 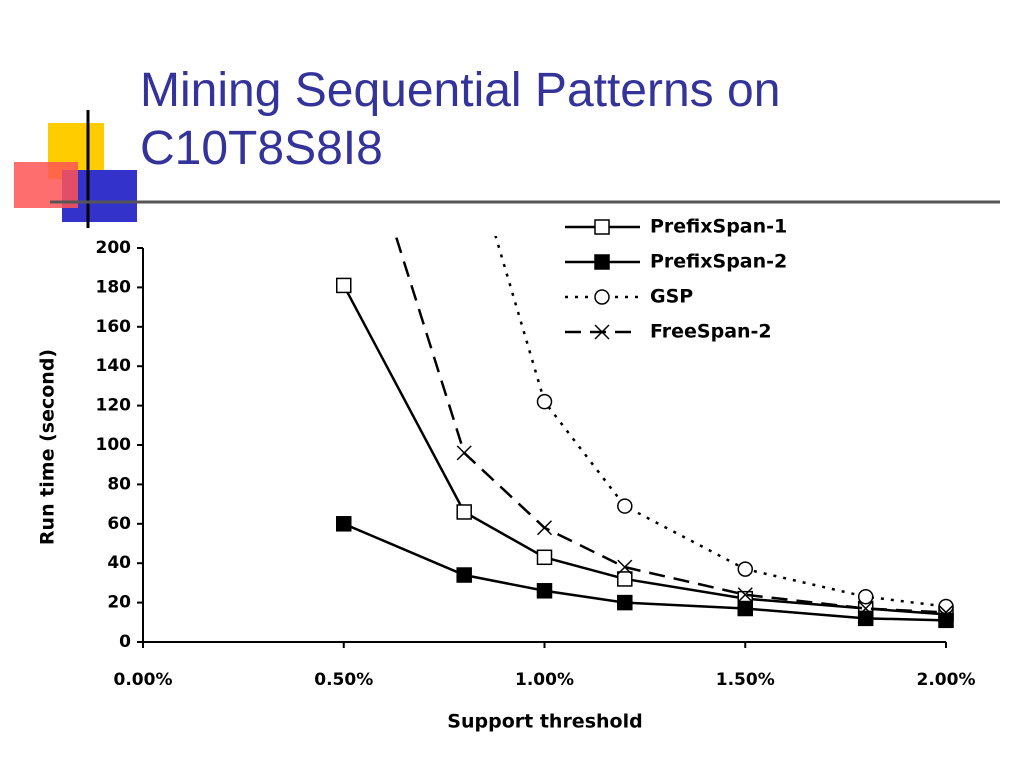 What do you see at coordinates (544, 680) in the screenshot?
I see `x-tick-label: 1.00%` at bounding box center [544, 680].